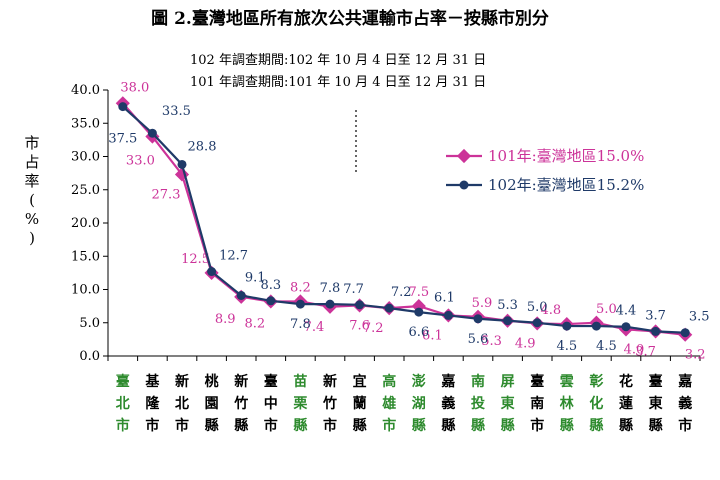  I want to click on category-label-16: 彰化縣, so click(596, 403).